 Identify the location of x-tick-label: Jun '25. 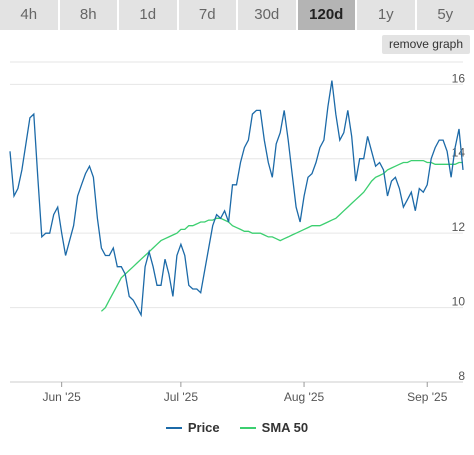
(61, 397).